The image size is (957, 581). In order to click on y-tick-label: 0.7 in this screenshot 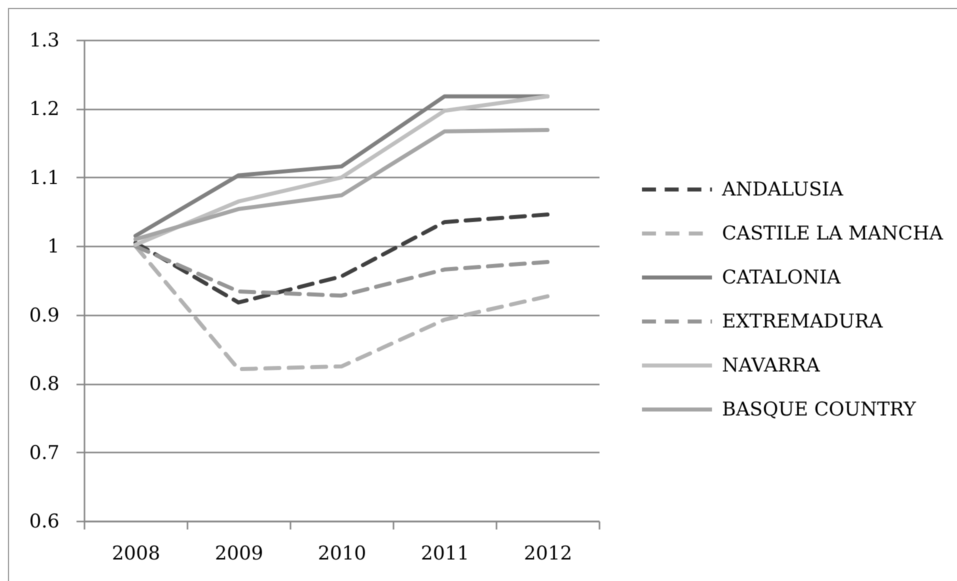, I will do `click(44, 453)`.